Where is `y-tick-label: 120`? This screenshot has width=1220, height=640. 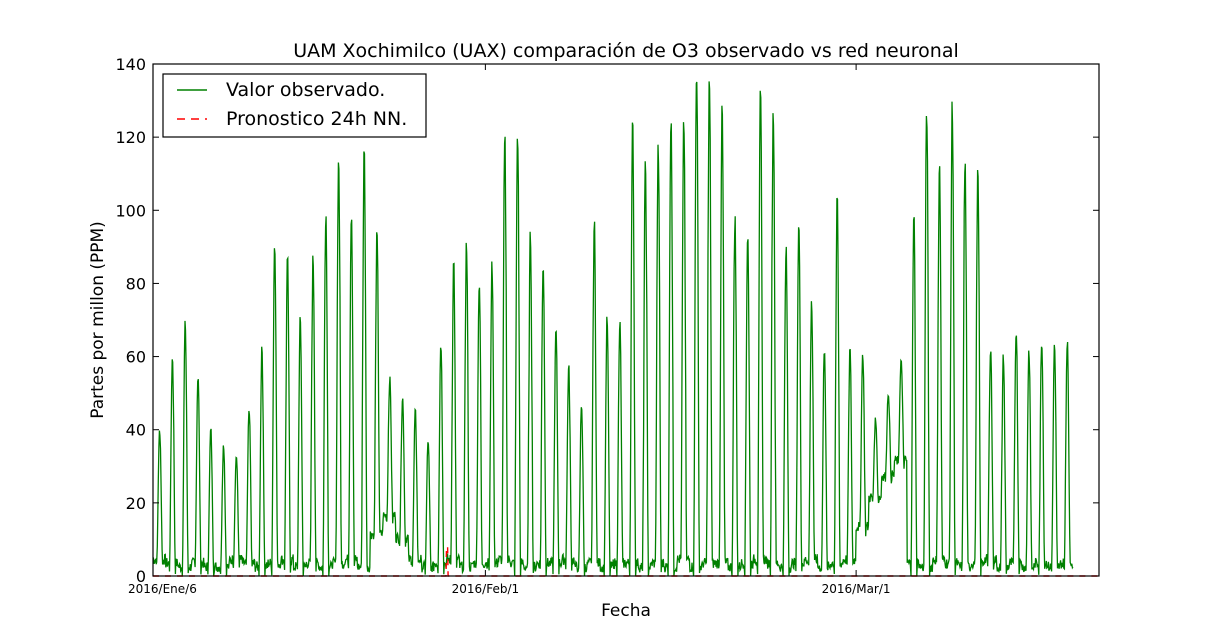
y-tick-label: 120 is located at coordinates (130, 137).